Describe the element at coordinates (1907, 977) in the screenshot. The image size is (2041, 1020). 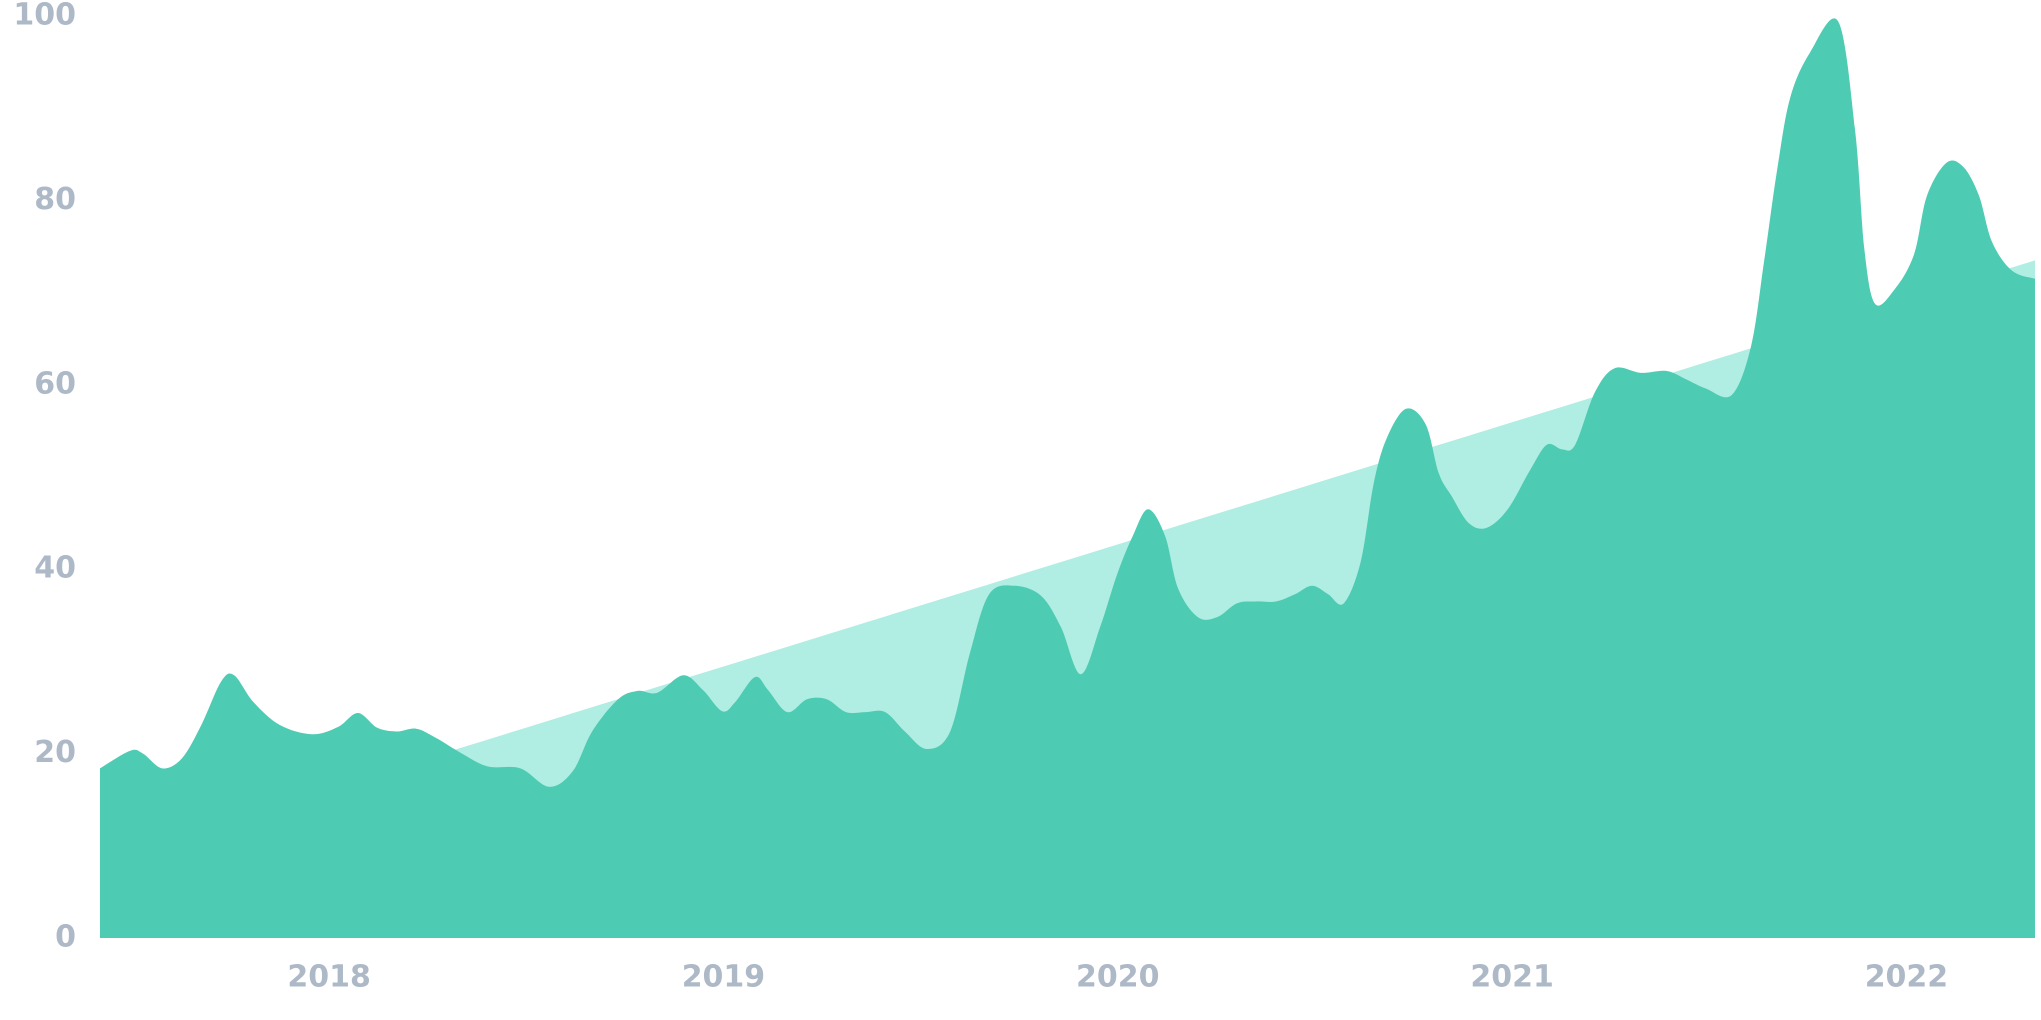
I see `x-tick-label: 2022` at that location.